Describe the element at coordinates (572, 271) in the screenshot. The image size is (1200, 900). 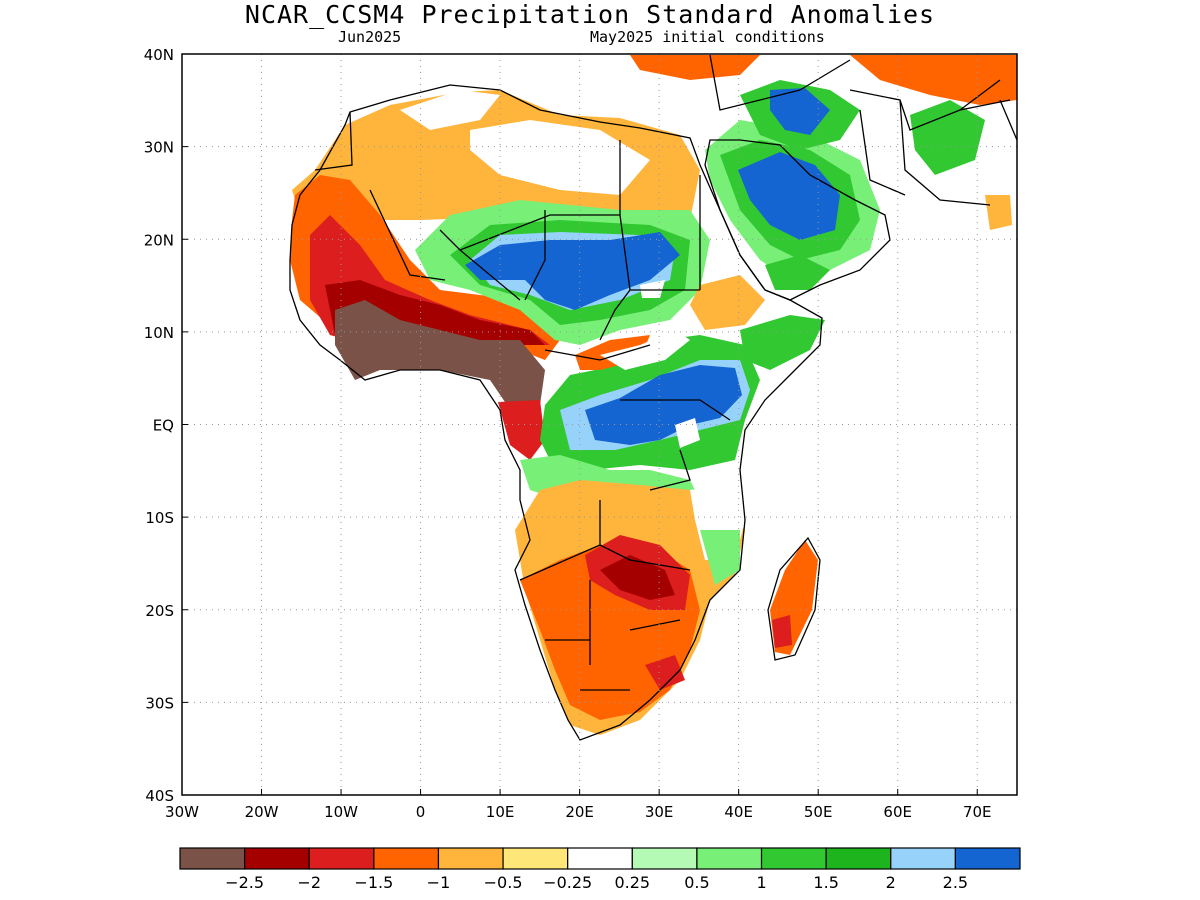
I see `chad-blue` at that location.